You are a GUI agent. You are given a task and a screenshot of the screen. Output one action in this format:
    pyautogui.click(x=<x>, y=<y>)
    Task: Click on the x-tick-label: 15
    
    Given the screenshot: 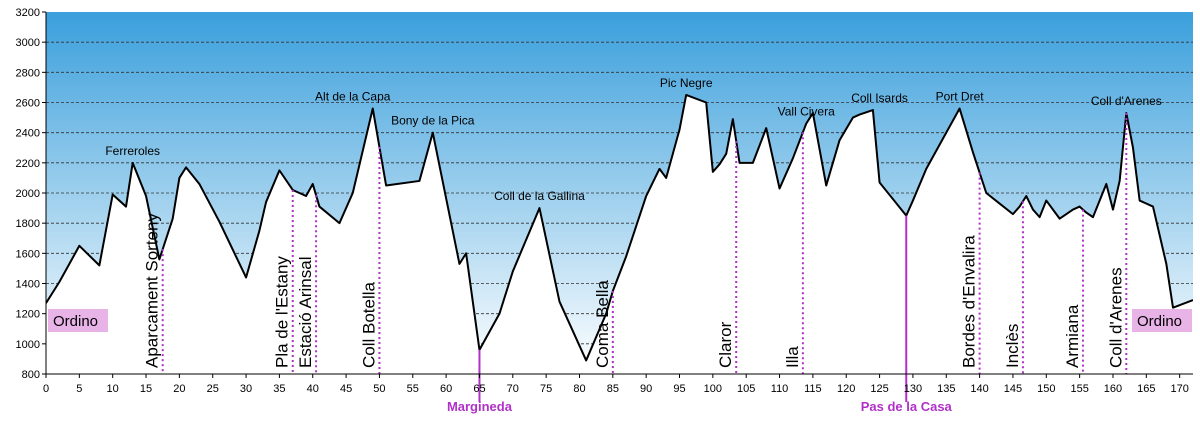 What is the action you would take?
    pyautogui.click(x=146, y=389)
    